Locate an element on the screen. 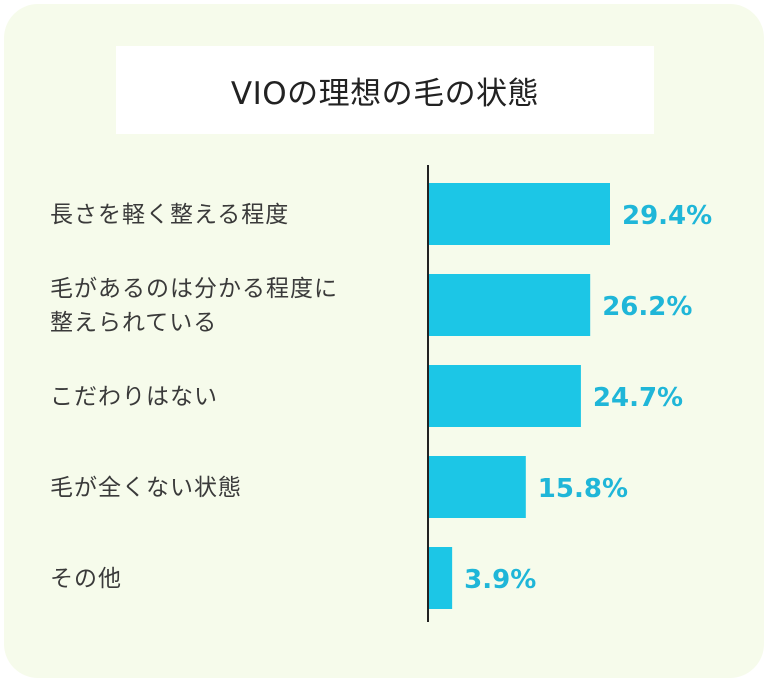 The image size is (770, 684). bars-layer is located at coordinates (519, 396).